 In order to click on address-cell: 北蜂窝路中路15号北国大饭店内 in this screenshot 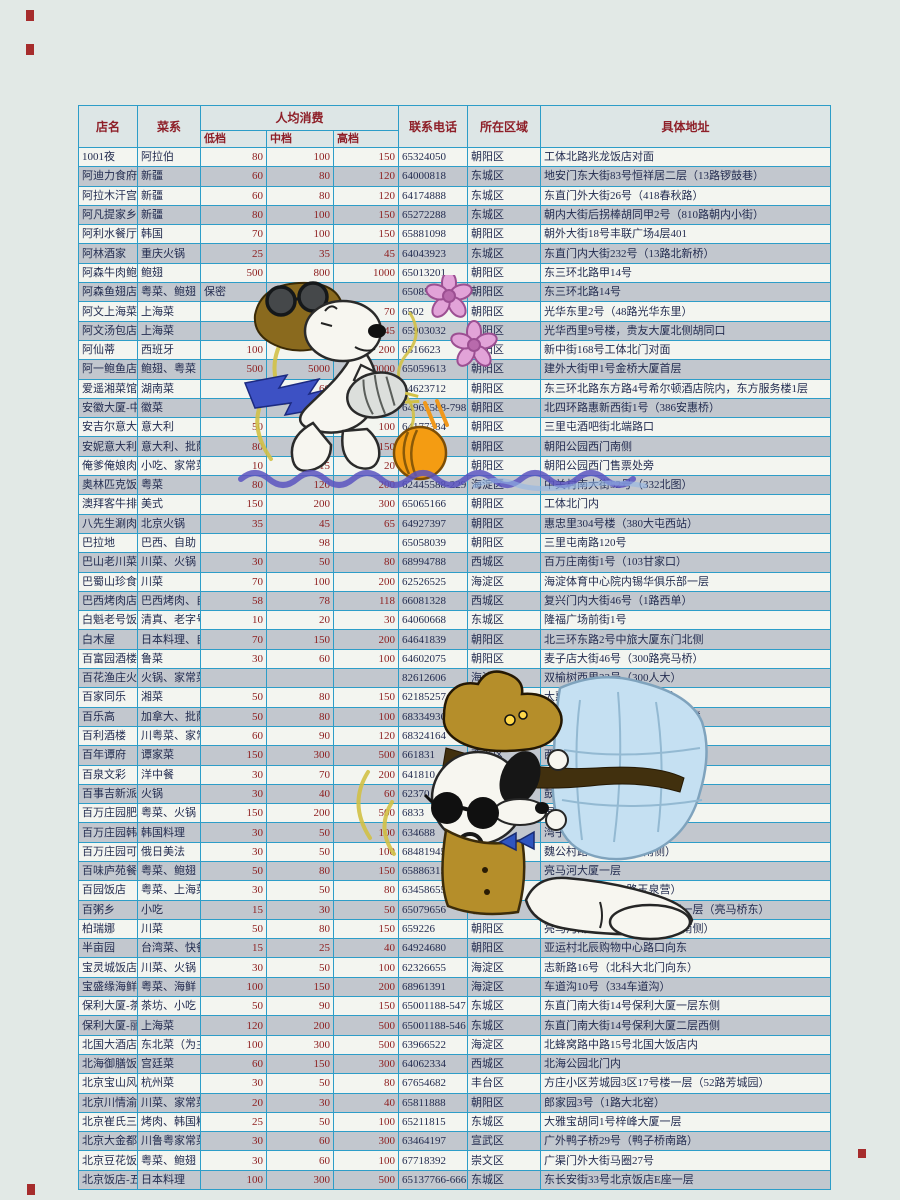, I will do `click(686, 1044)`.